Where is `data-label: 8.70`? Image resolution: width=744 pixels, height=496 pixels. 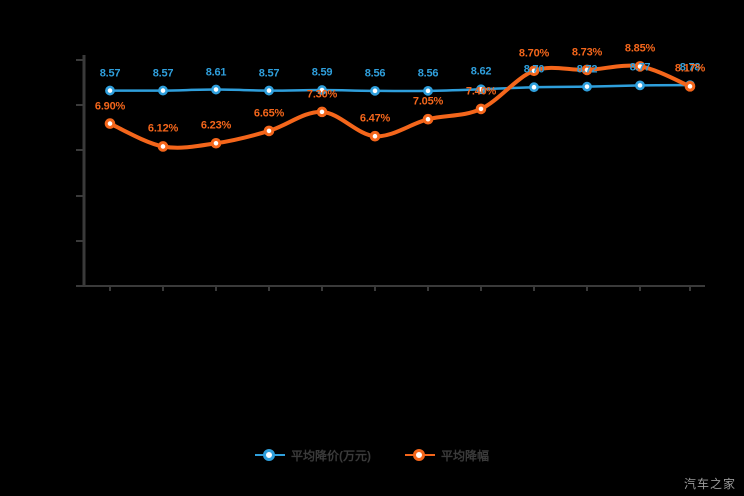
data-label: 8.70 is located at coordinates (534, 69).